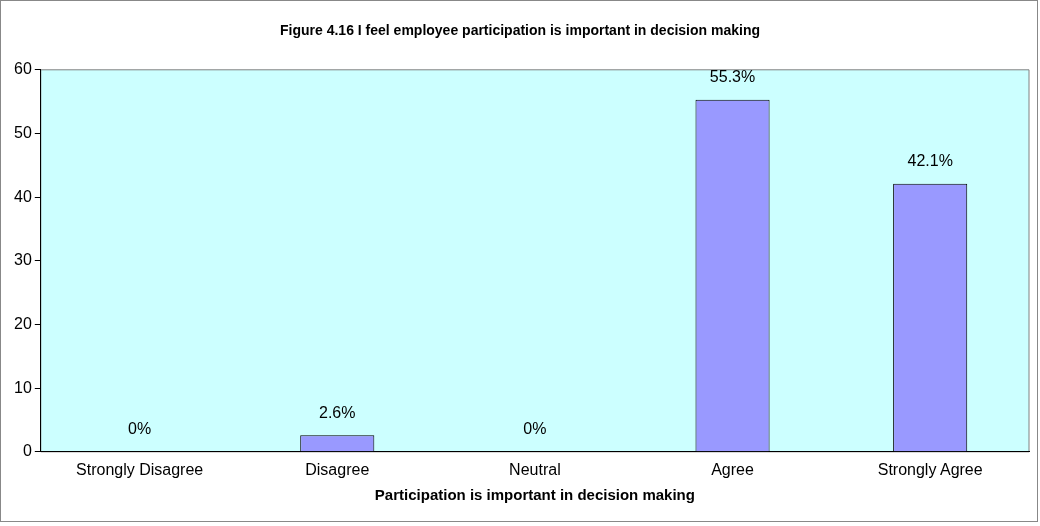  Describe the element at coordinates (23, 196) in the screenshot. I see `y-tick-label: 40` at that location.